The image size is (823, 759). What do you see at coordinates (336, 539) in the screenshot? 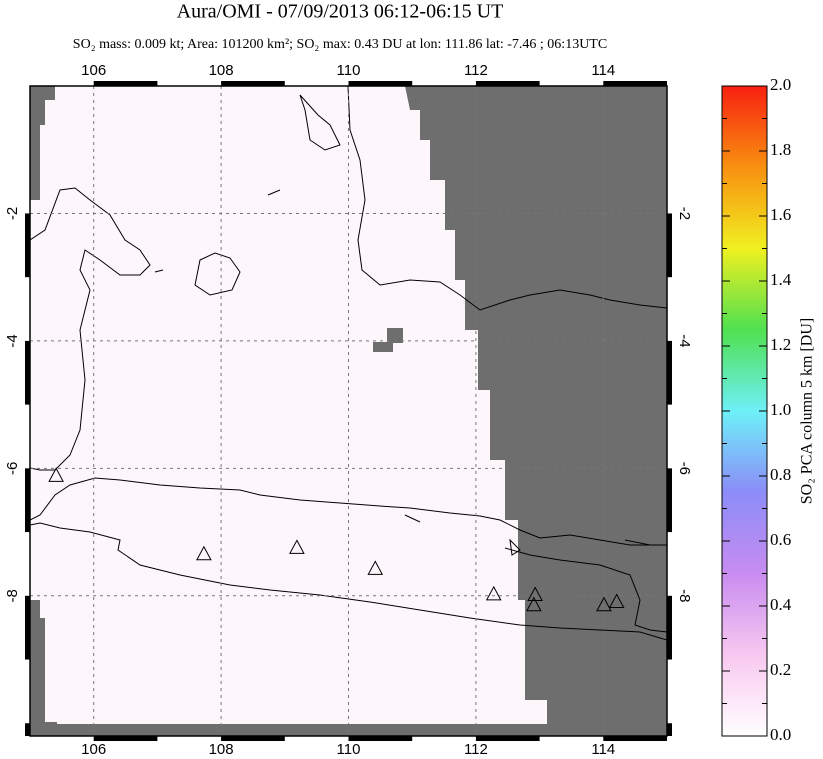
I see `volcanoes` at bounding box center [336, 539].